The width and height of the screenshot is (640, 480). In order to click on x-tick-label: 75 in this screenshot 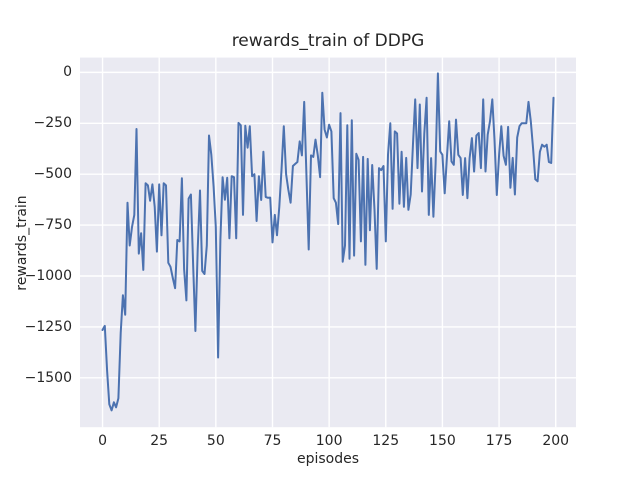, I will do `click(272, 441)`.